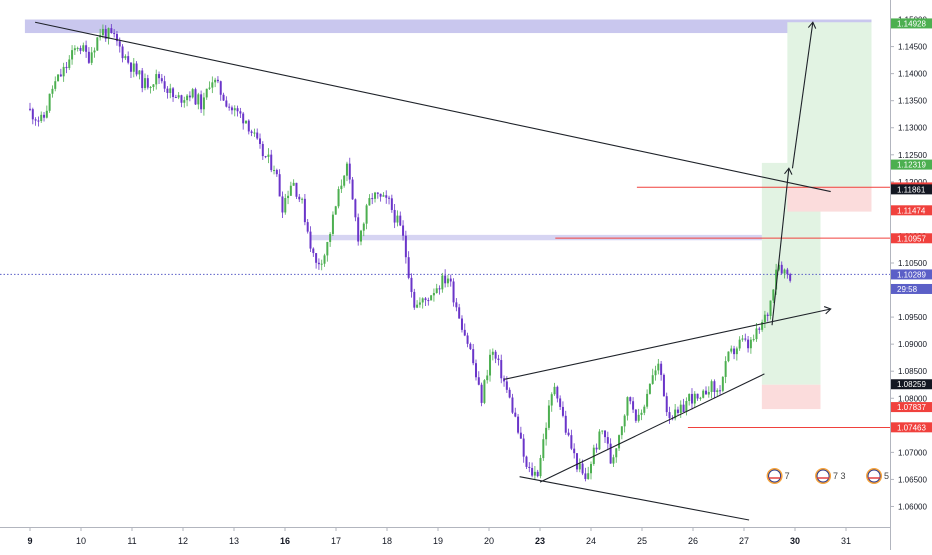 This screenshot has height=555, width=932. I want to click on x-tick-label-5: 16, so click(285, 541).